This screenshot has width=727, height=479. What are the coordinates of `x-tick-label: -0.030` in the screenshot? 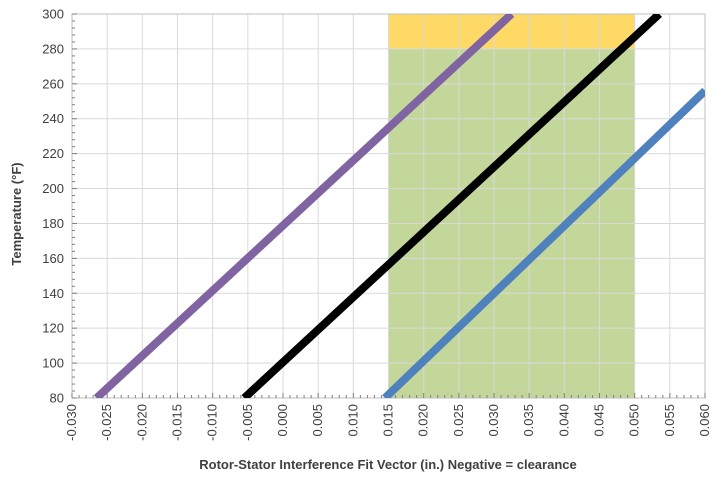 It's located at (71, 422).